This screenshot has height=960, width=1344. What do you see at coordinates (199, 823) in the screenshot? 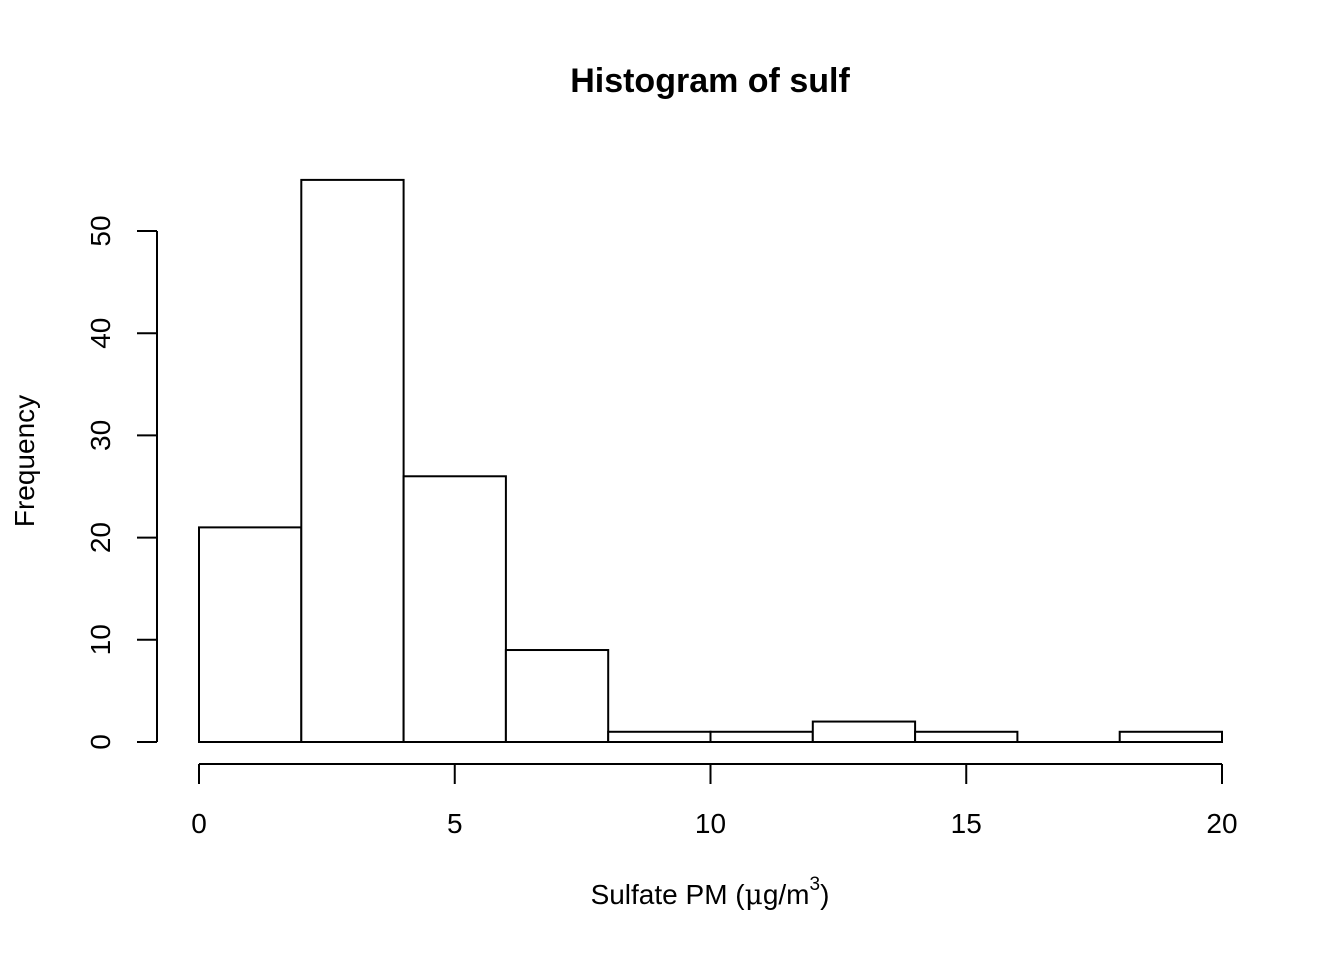
I see `x-tick-label: 0` at bounding box center [199, 823].